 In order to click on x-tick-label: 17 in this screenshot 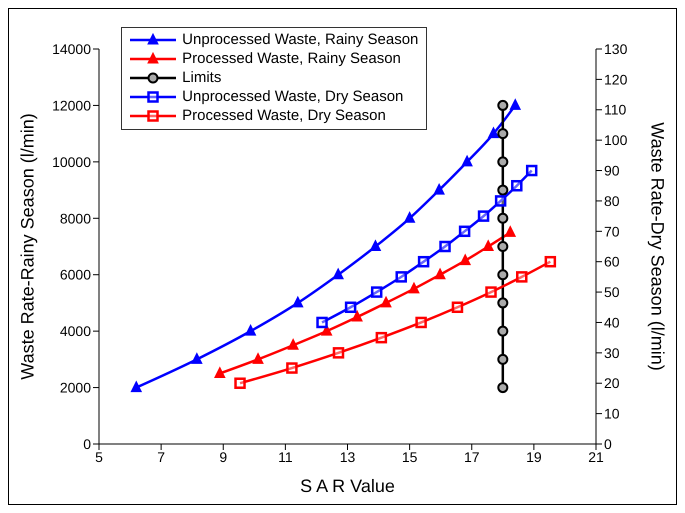, I will do `click(472, 456)`.